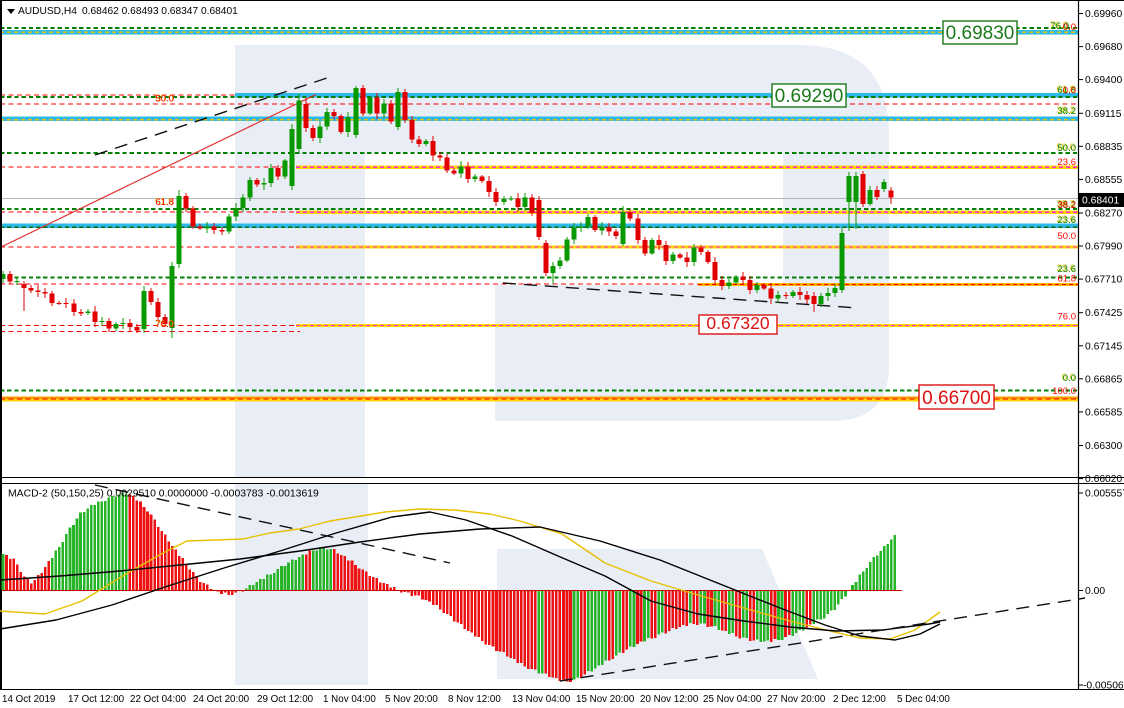  I want to click on svg-text: 24 Oct 20:00, so click(221, 699).